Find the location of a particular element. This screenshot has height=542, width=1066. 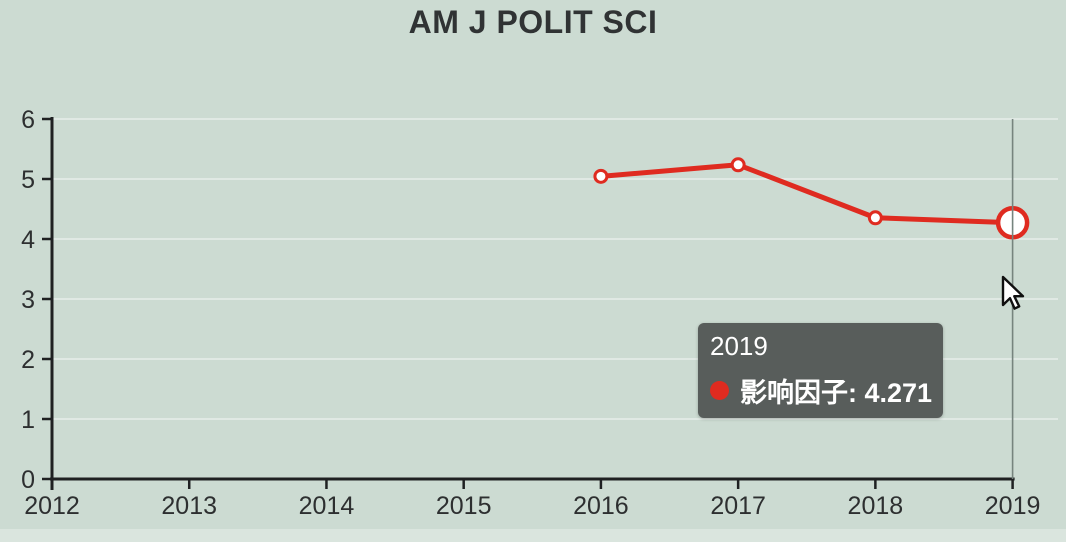

x-tick-label: 2013 is located at coordinates (189, 506).